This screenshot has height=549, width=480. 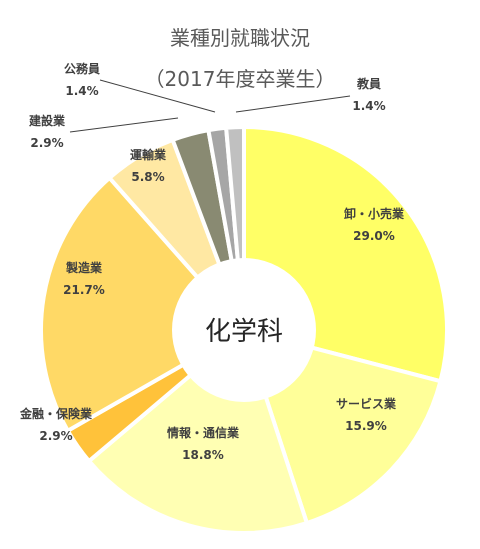 What do you see at coordinates (84, 290) in the screenshot?
I see `slice-value-label: 21.7%` at bounding box center [84, 290].